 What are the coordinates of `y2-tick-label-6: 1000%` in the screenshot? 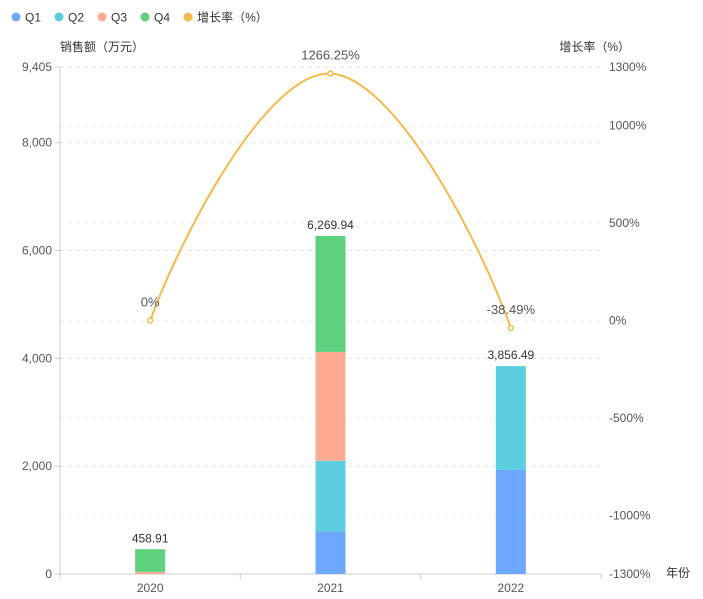 It's located at (628, 126).